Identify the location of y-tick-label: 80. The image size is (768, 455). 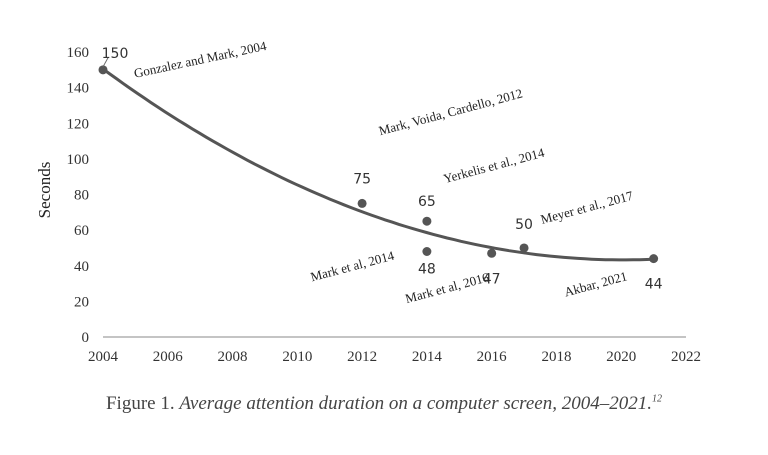
(81, 196).